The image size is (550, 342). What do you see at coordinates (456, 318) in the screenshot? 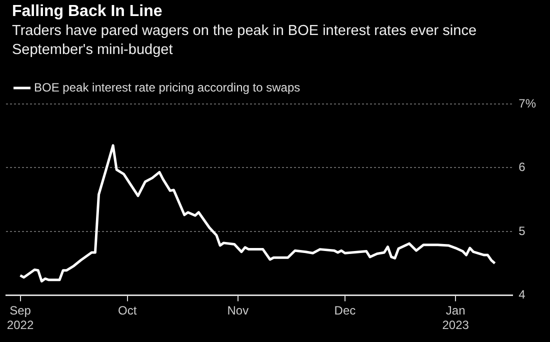
I see `x-tick-label: Jan 2023` at bounding box center [456, 318].